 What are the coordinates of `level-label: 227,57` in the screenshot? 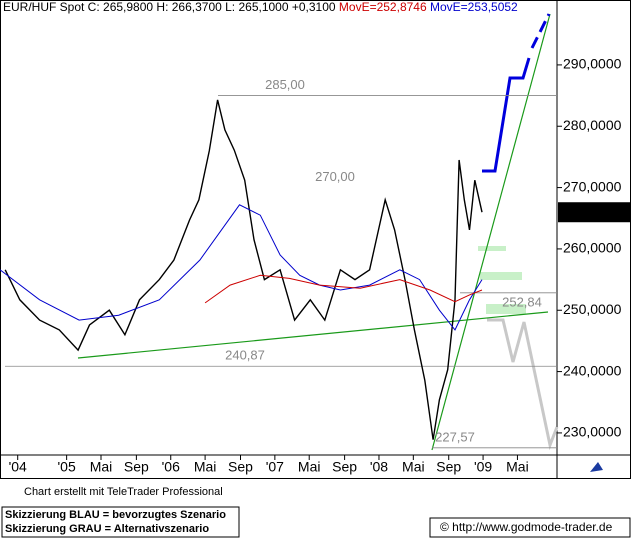 It's located at (455, 436).